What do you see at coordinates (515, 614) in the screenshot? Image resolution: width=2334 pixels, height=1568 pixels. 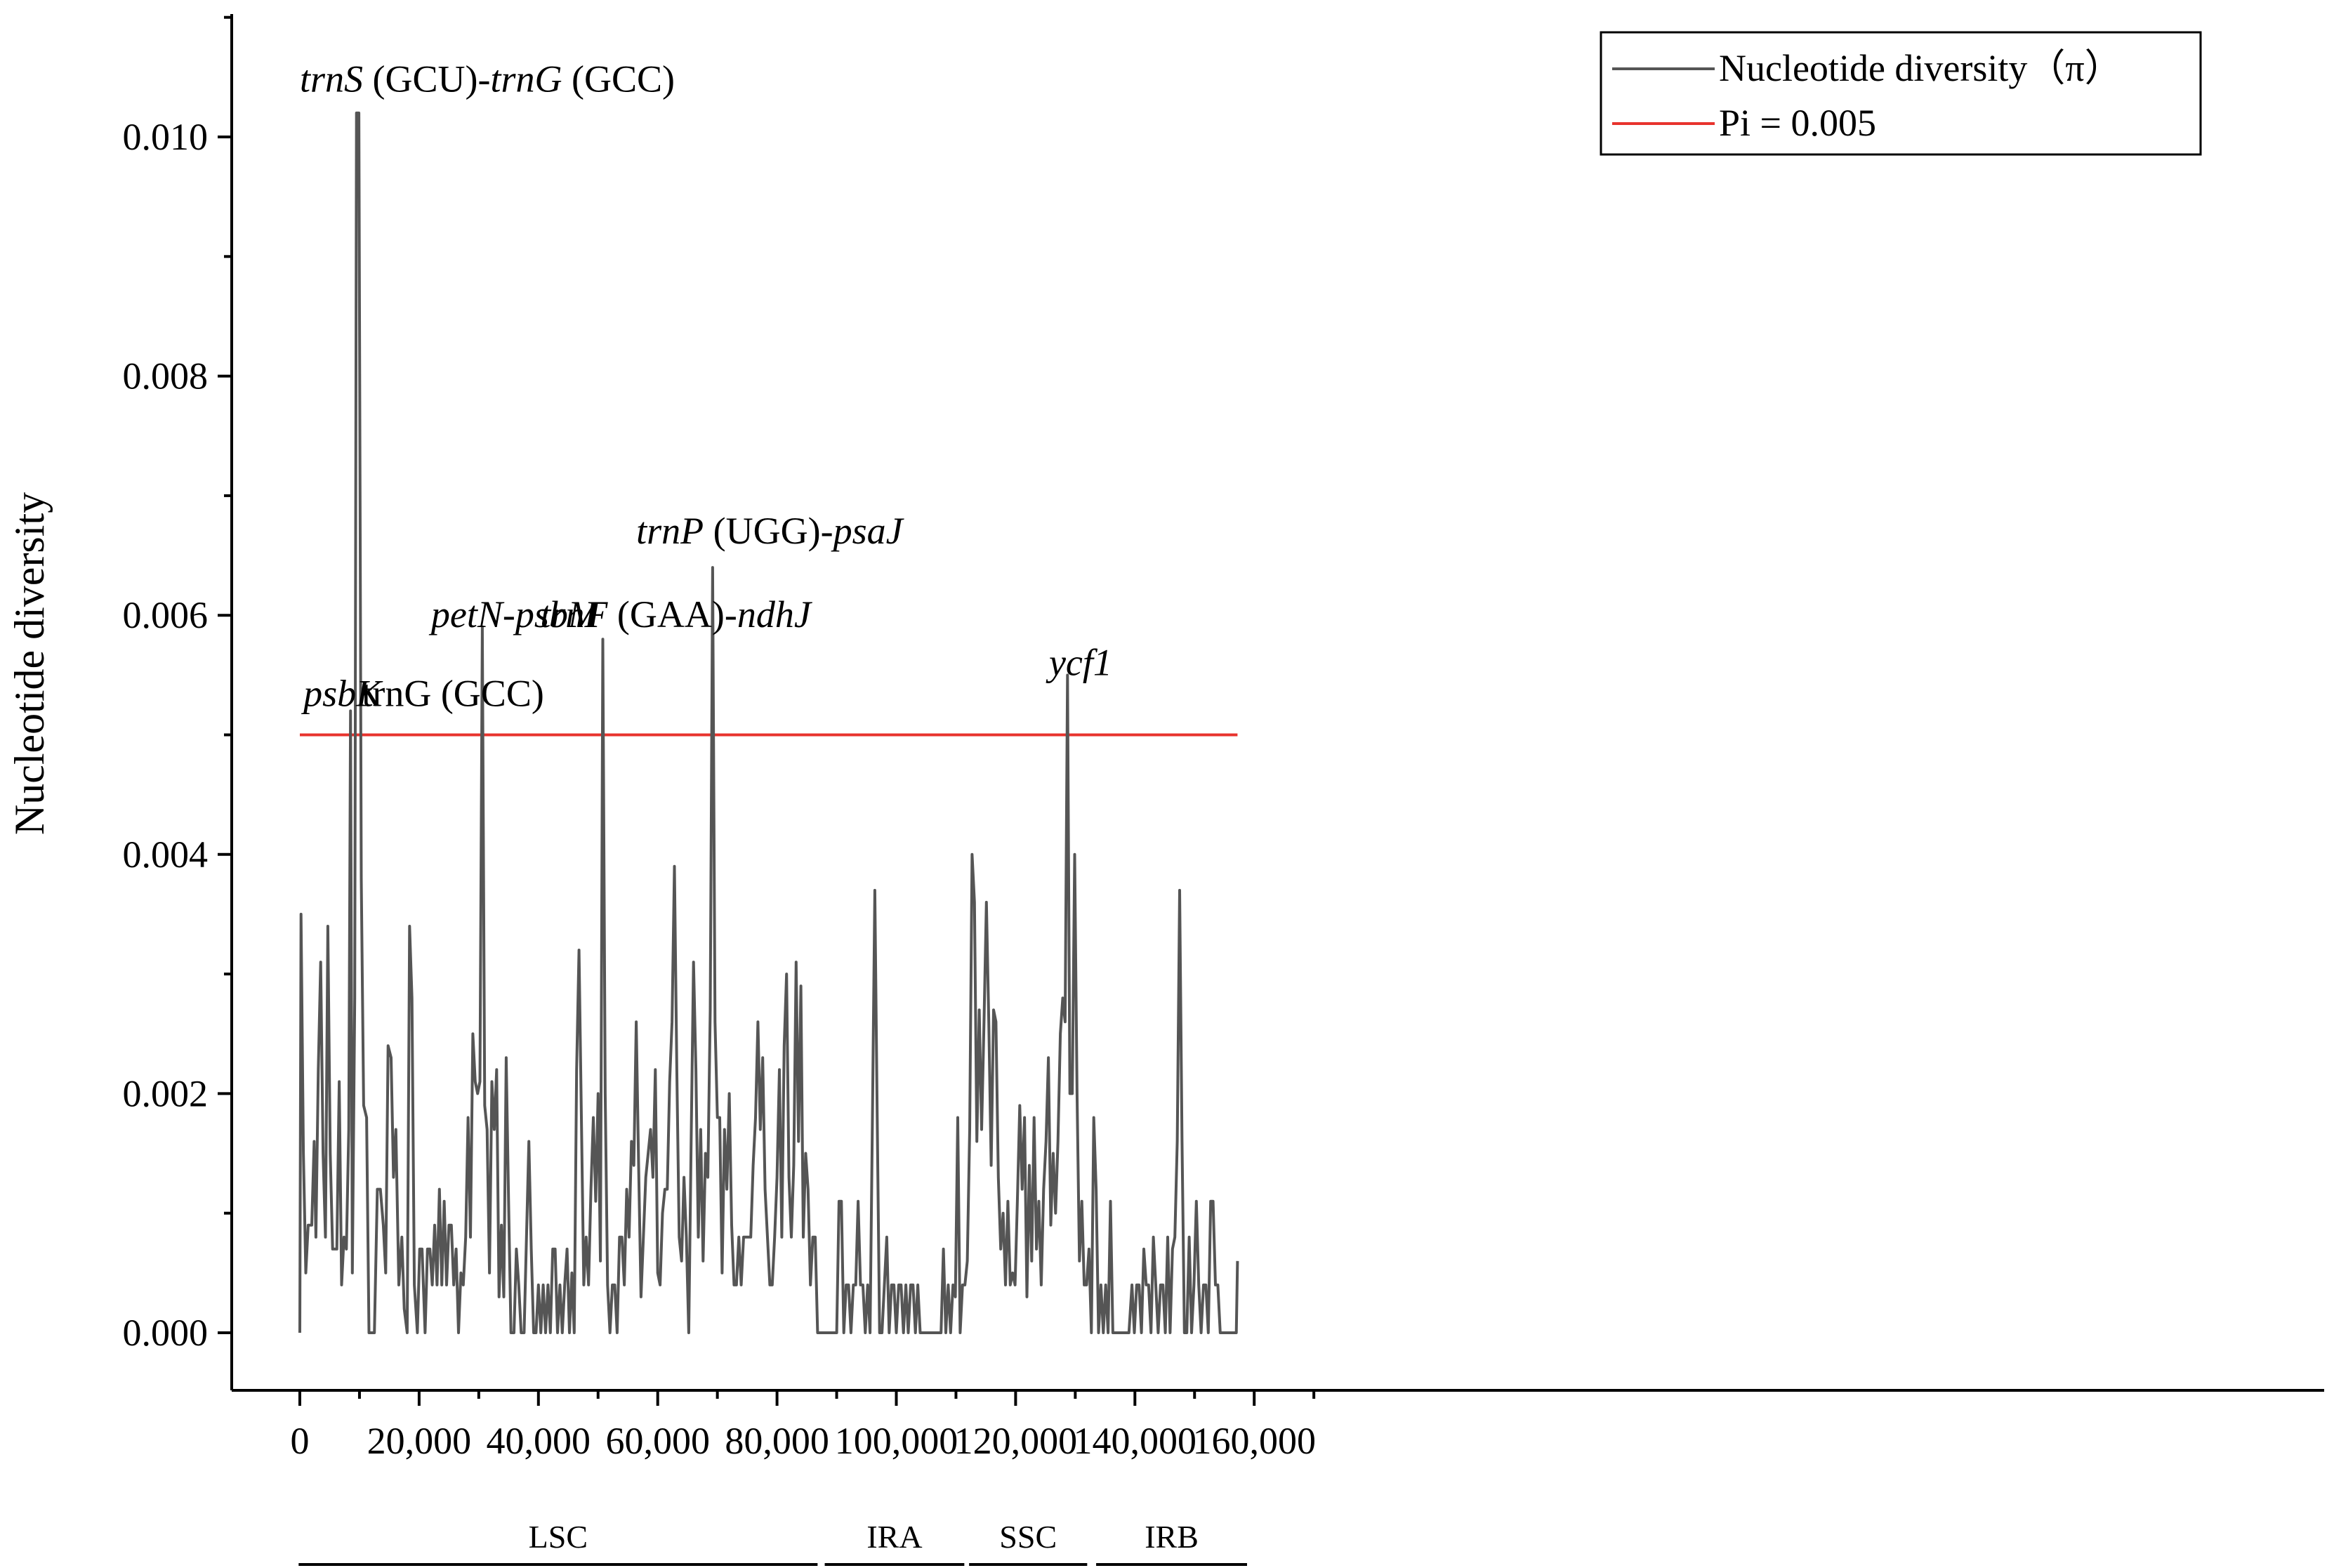 I see `annotation-petN: petN-psbM` at bounding box center [515, 614].